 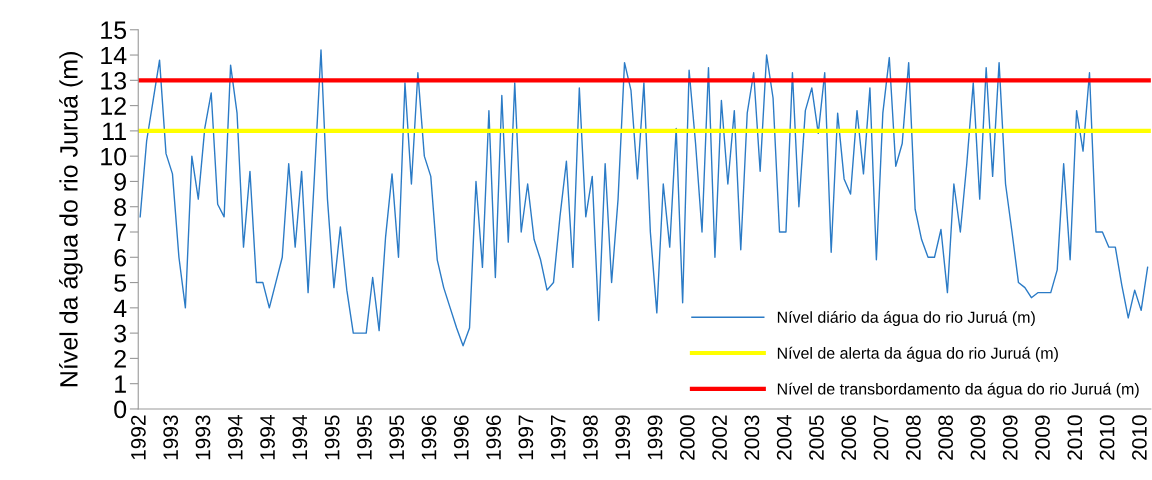 I want to click on y-tick-label: 4, so click(x=120, y=308).